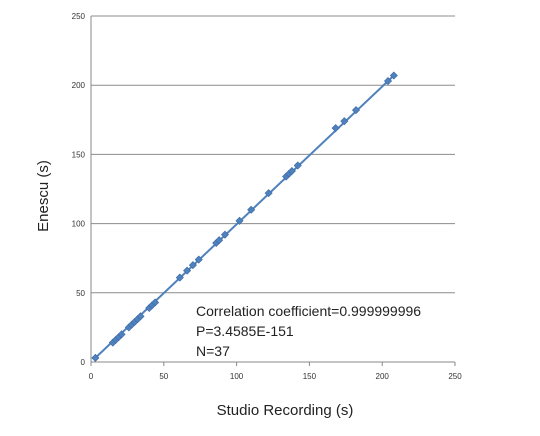 The height and width of the screenshot is (436, 540). What do you see at coordinates (245, 331) in the screenshot?
I see `annotation-p-value: P=3.4585E-151` at bounding box center [245, 331].